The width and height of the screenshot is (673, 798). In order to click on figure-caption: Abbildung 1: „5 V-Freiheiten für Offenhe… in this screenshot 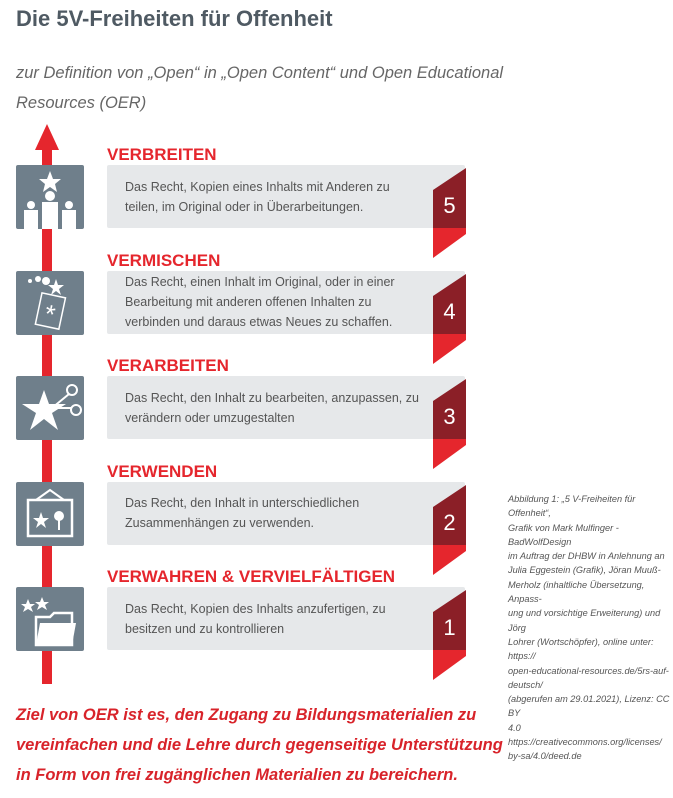, I will do `click(590, 628)`.